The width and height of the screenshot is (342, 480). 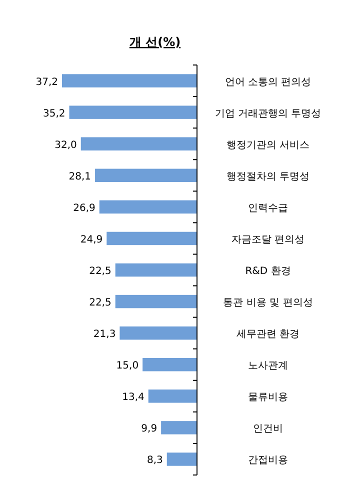 What do you see at coordinates (268, 145) in the screenshot?
I see `y-tick-label: 행정기관의 서비스` at bounding box center [268, 145].